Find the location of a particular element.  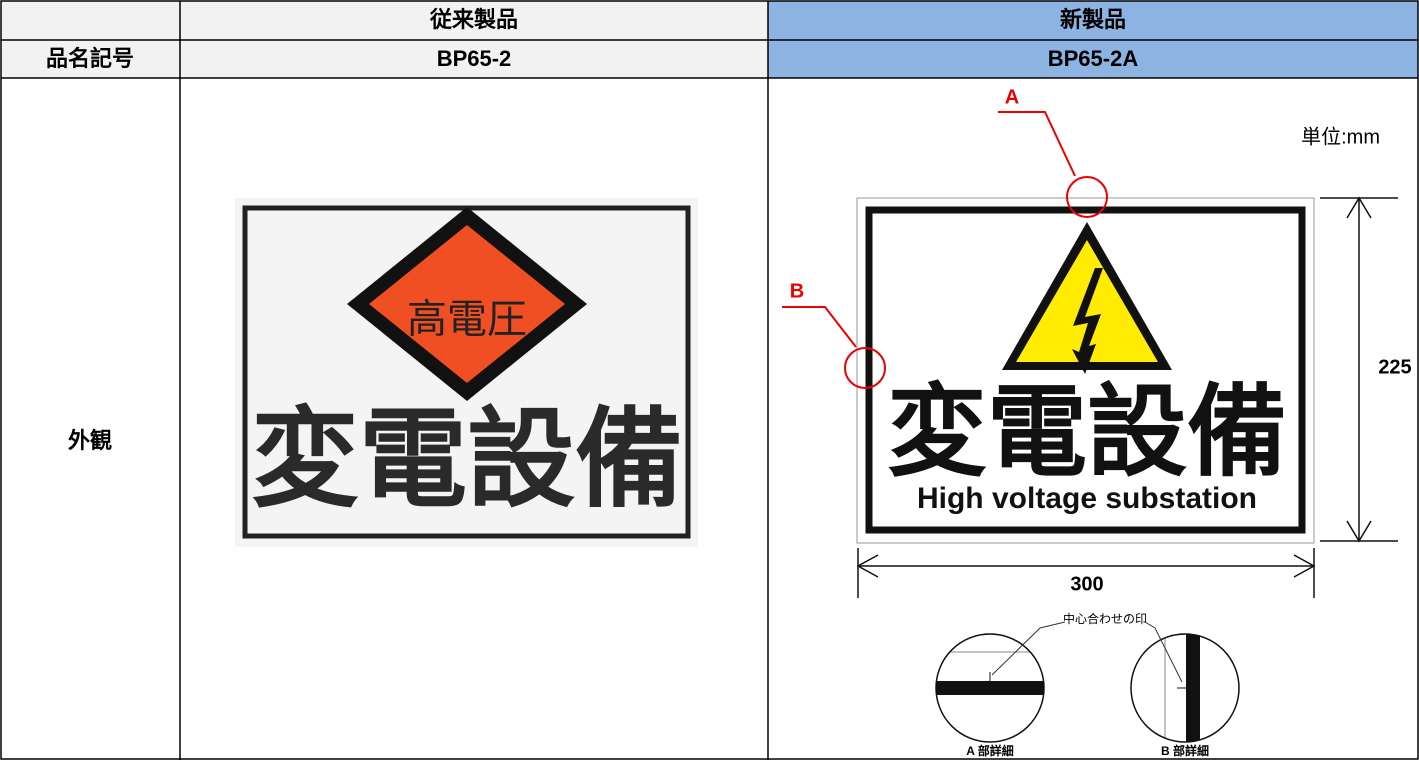

sign-subtext: High voltage substation is located at coordinates (1087, 498).